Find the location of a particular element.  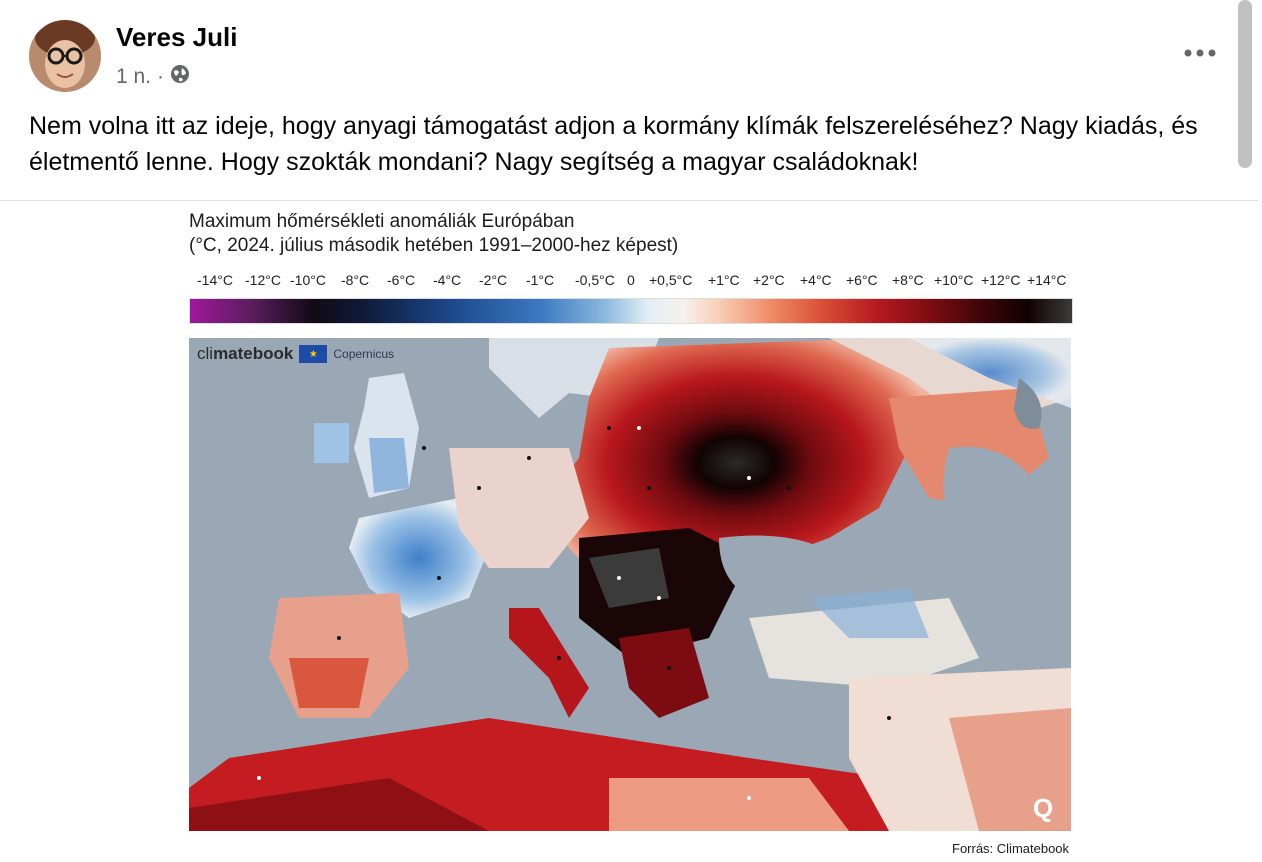

post-meta: 1 n. · is located at coordinates (153, 77).